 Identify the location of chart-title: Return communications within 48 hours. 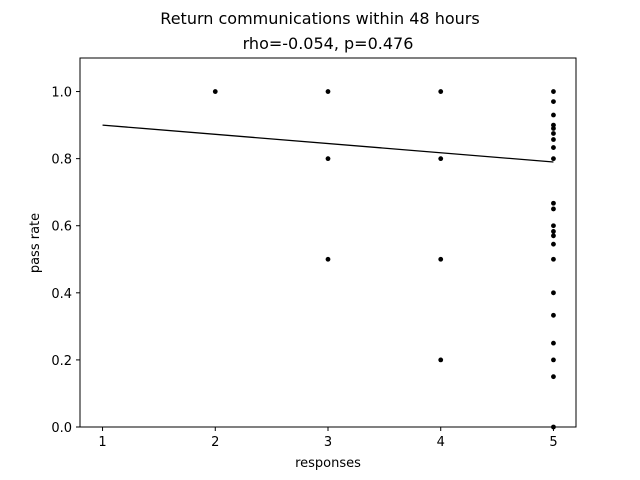
(319, 18).